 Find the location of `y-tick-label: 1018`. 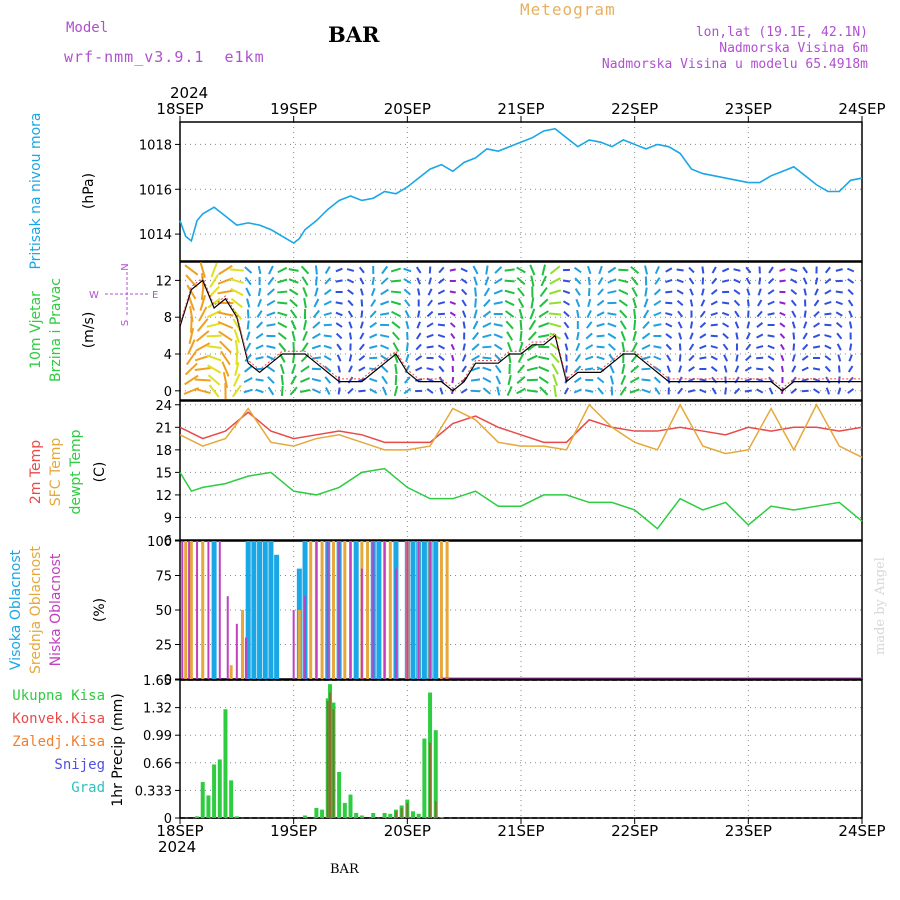

y-tick-label: 1018 is located at coordinates (155, 145).